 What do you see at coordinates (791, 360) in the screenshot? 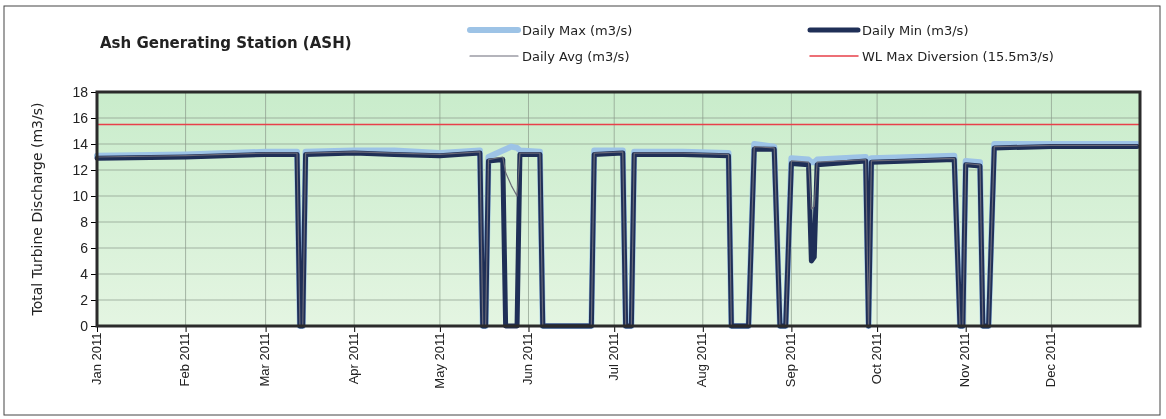
I see `x-tick-label: Sep 2011` at bounding box center [791, 360].